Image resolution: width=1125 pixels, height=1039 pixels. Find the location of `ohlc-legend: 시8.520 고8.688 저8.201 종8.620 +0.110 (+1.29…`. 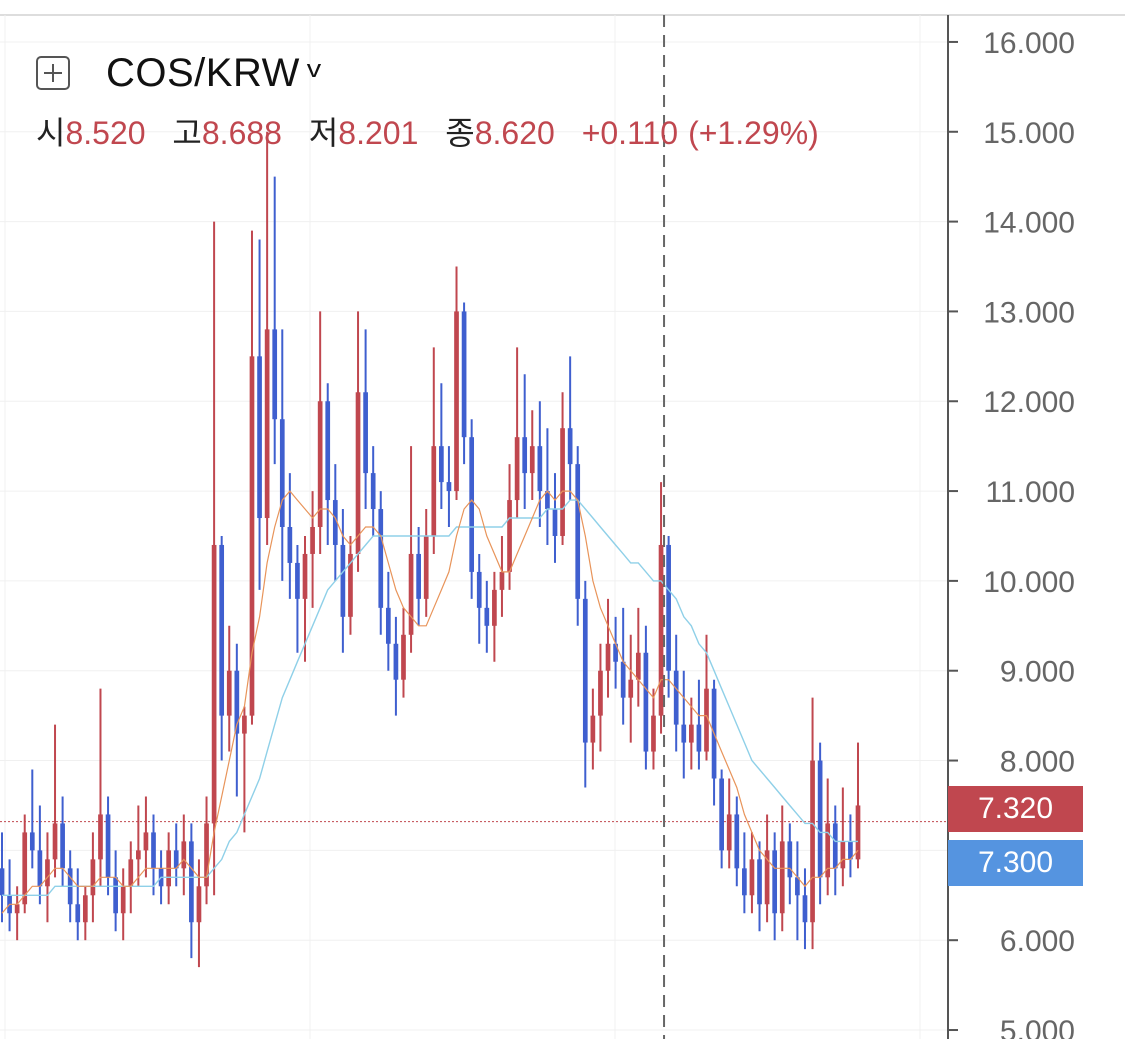

ohlc-legend: 시8.520 고8.688 저8.201 종8.620 +0.110 (+1.29… is located at coordinates (436, 131).